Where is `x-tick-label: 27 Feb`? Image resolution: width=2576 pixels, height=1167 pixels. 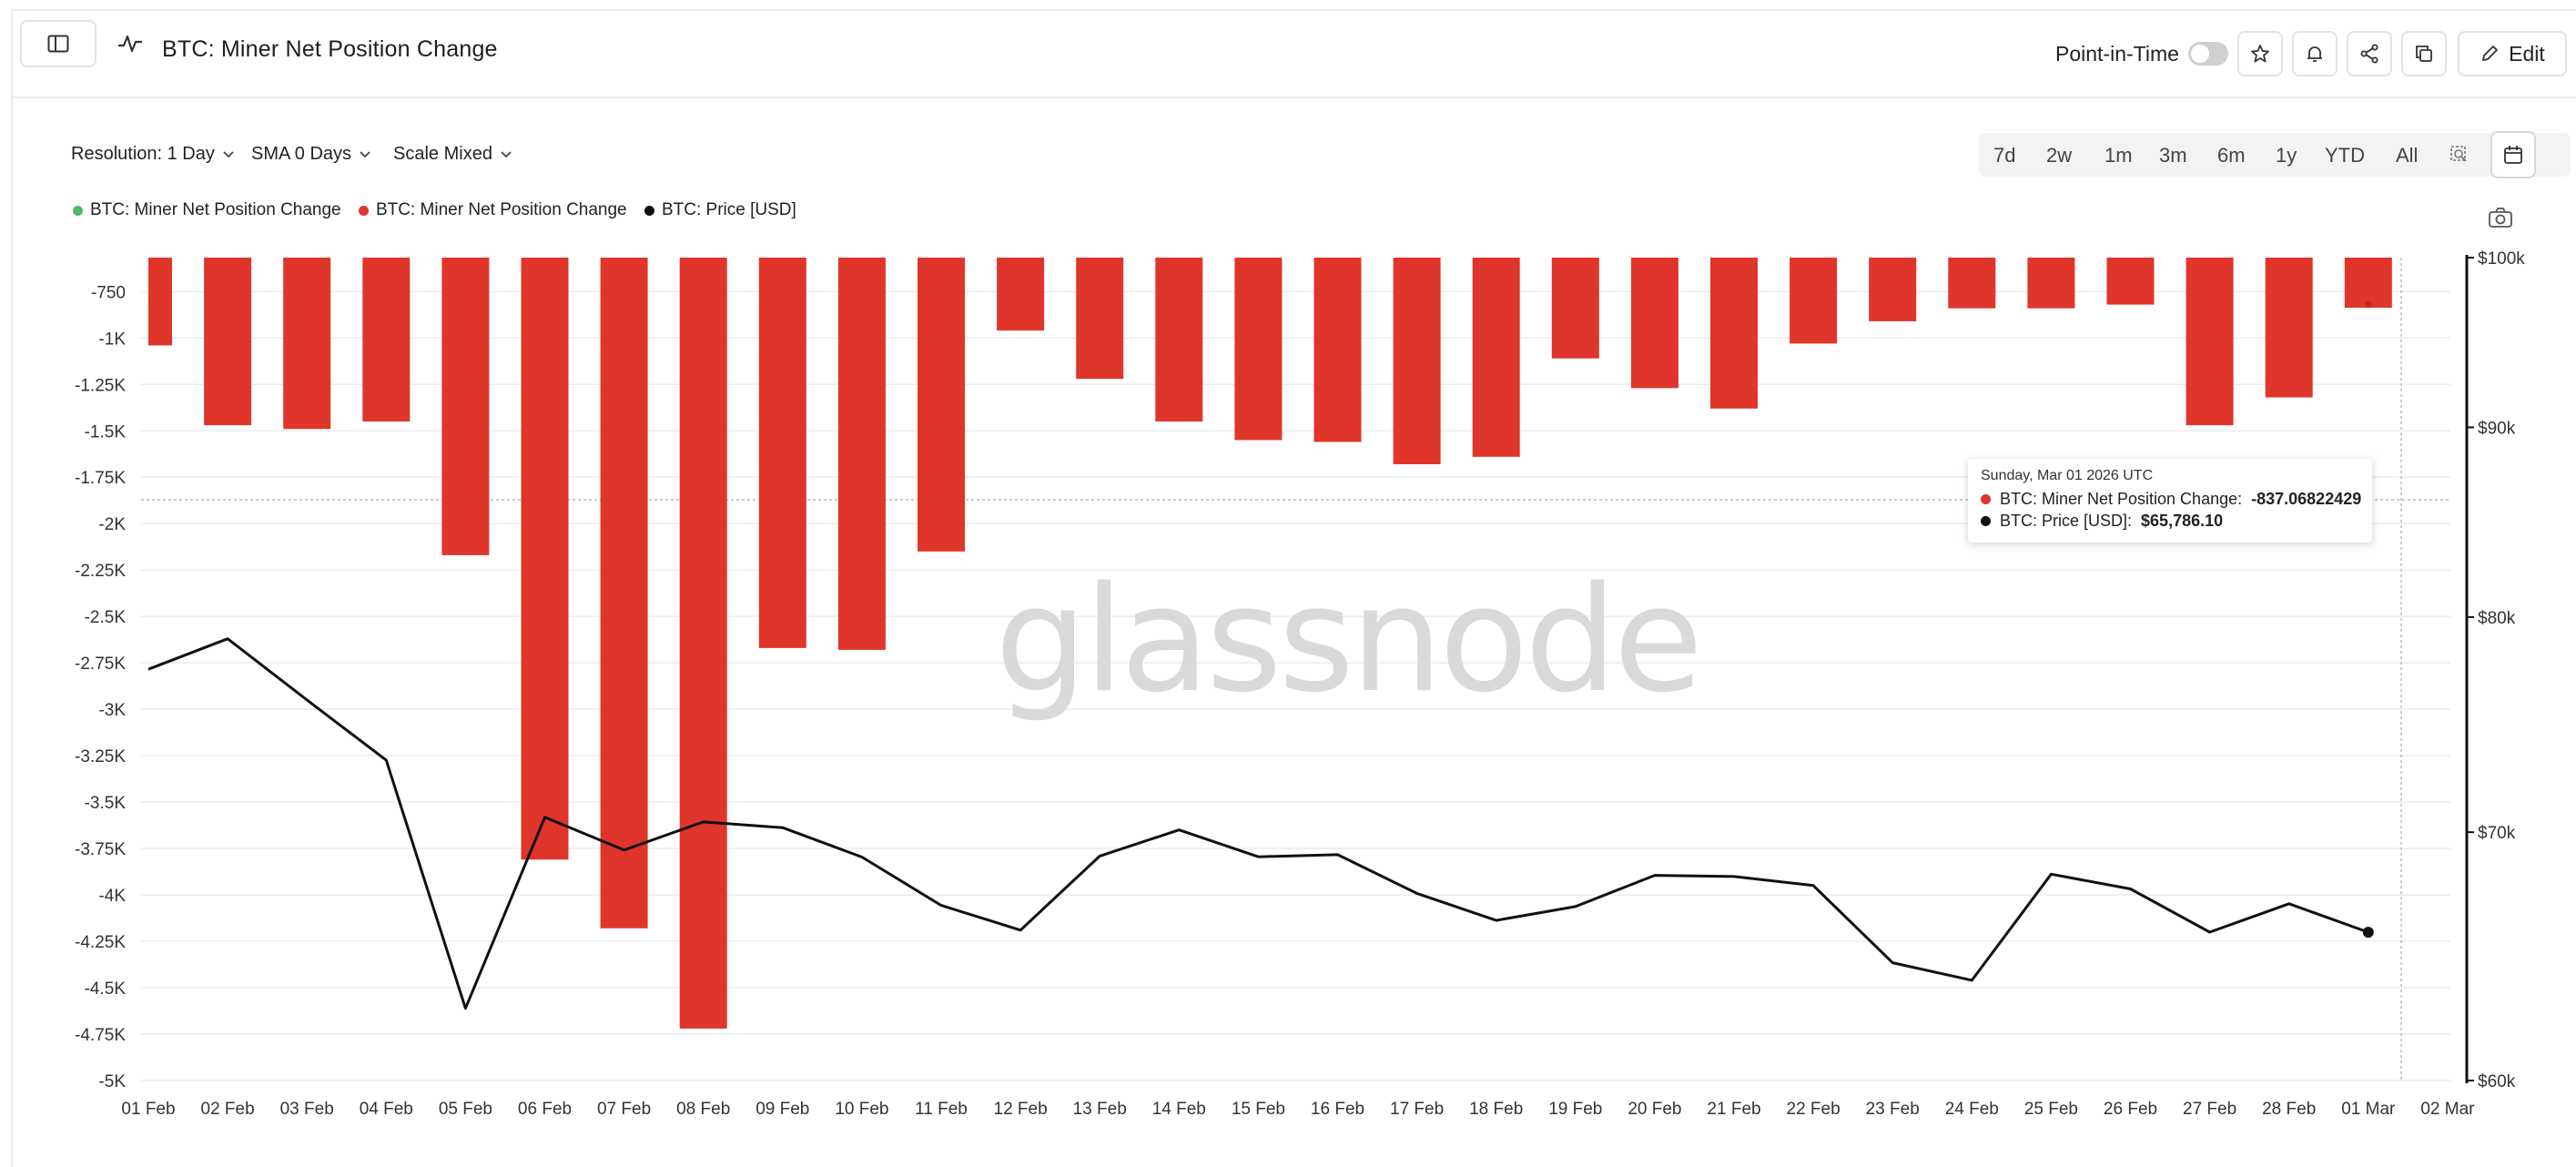
x-tick-label: 27 Feb is located at coordinates (2209, 1109).